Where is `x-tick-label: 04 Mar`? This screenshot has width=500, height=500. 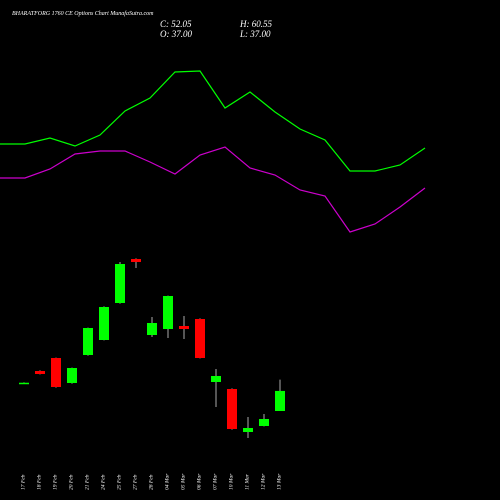
x-tick-label: 04 Mar is located at coordinates (166, 481).